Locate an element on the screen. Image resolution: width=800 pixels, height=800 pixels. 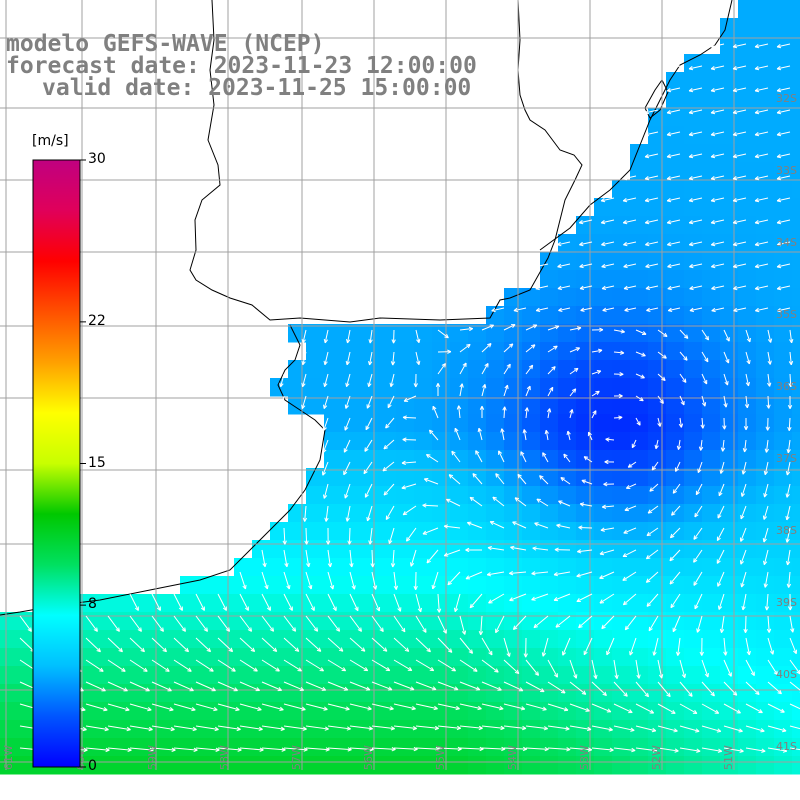
lat-label: 41S is located at coordinates (786, 746).